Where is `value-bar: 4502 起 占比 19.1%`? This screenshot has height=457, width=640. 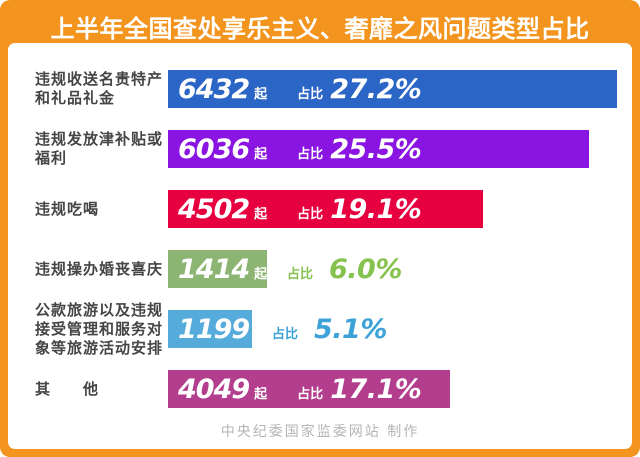
value-bar: 4502 起 占比 19.1% is located at coordinates (325, 209).